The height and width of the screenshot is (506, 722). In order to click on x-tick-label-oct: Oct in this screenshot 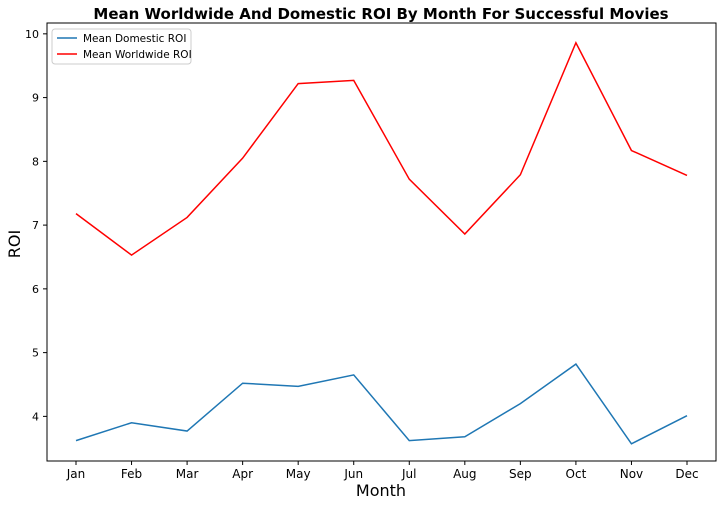, I will do `click(576, 474)`.